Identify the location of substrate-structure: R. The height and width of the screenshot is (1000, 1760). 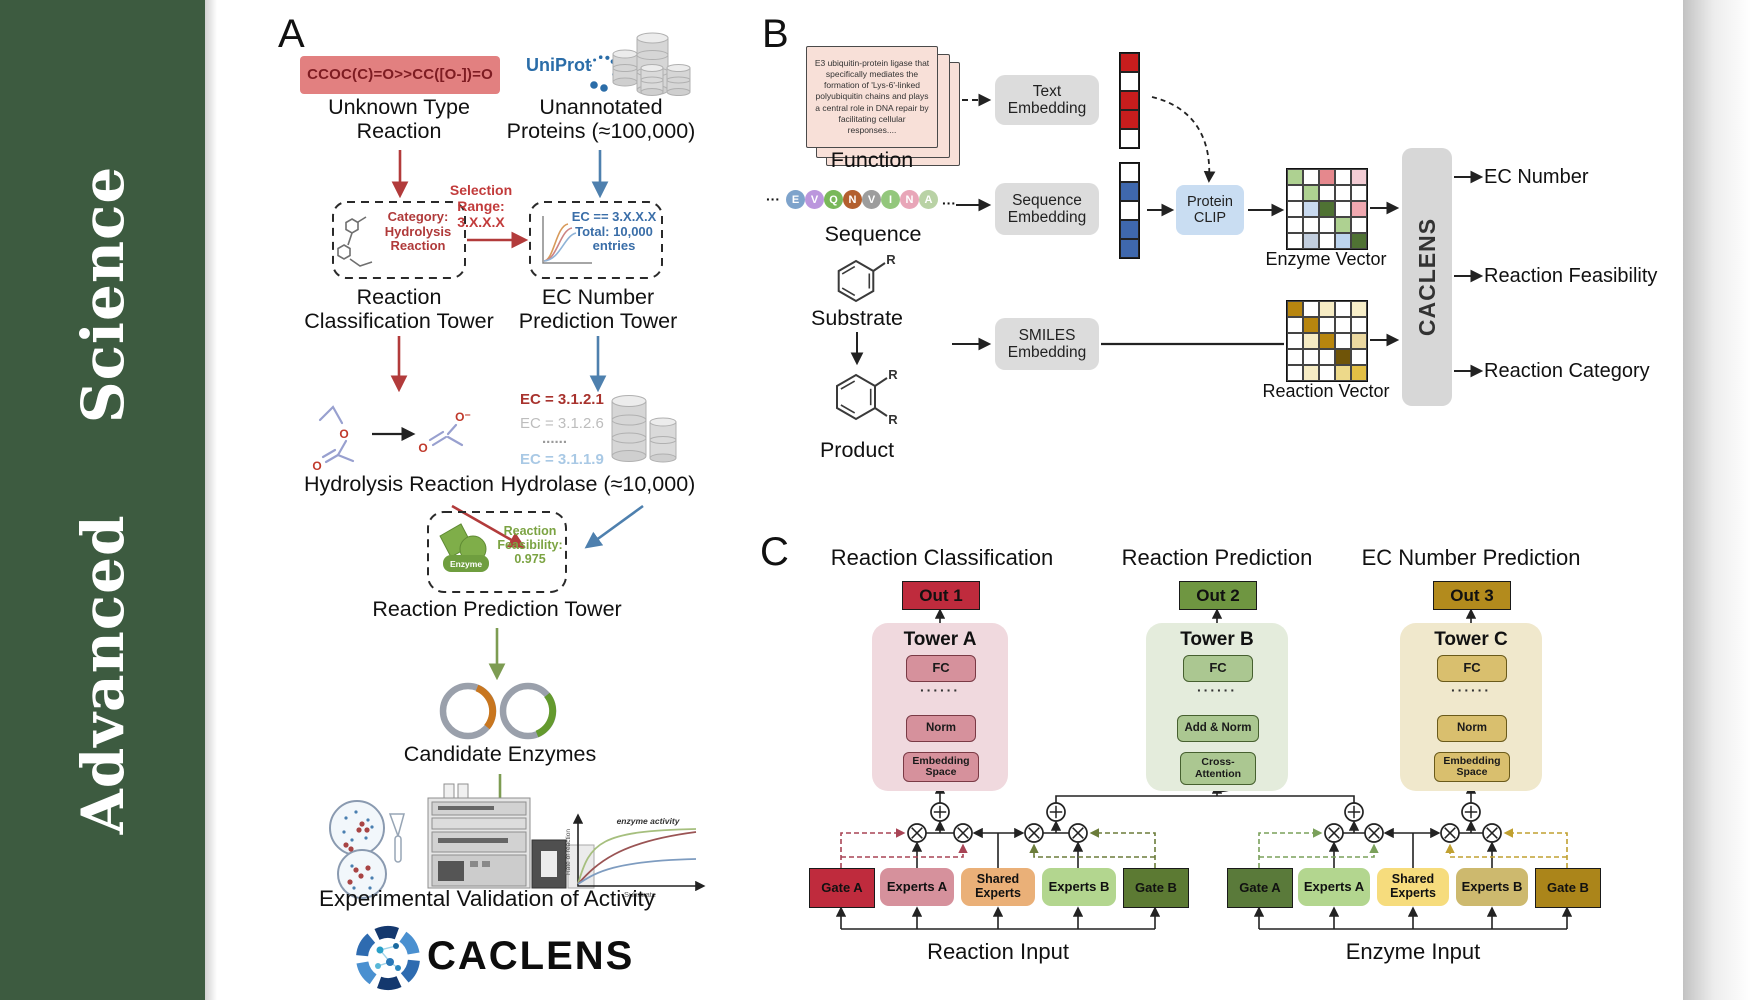
(866, 277).